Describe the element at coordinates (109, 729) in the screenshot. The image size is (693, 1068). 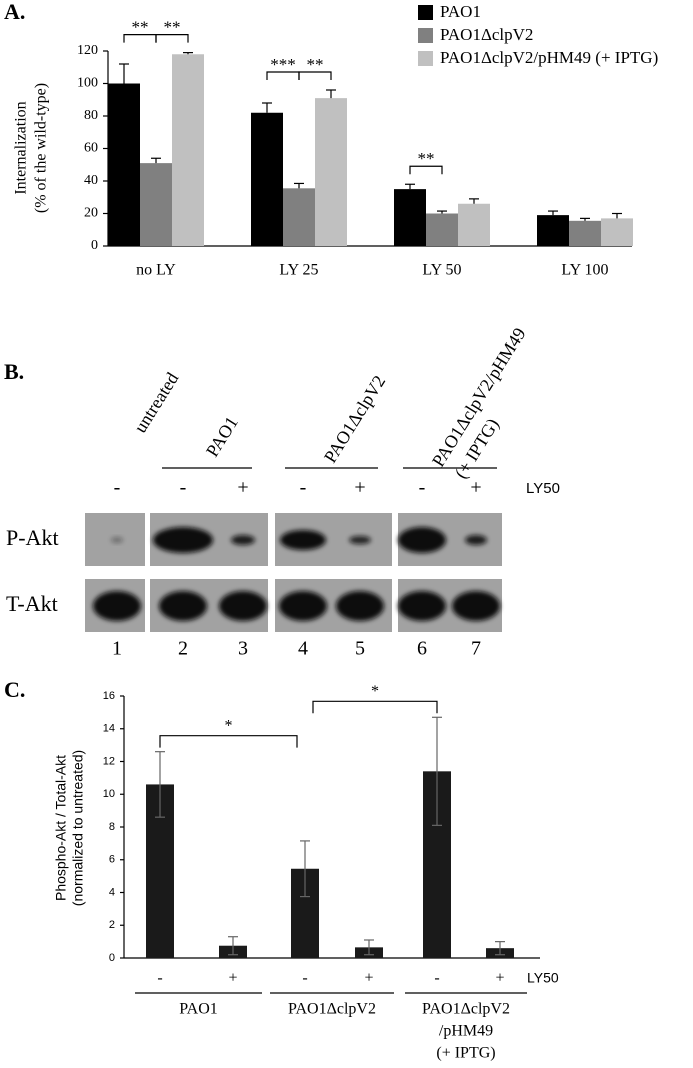
I see `y-tick-label: 14` at that location.